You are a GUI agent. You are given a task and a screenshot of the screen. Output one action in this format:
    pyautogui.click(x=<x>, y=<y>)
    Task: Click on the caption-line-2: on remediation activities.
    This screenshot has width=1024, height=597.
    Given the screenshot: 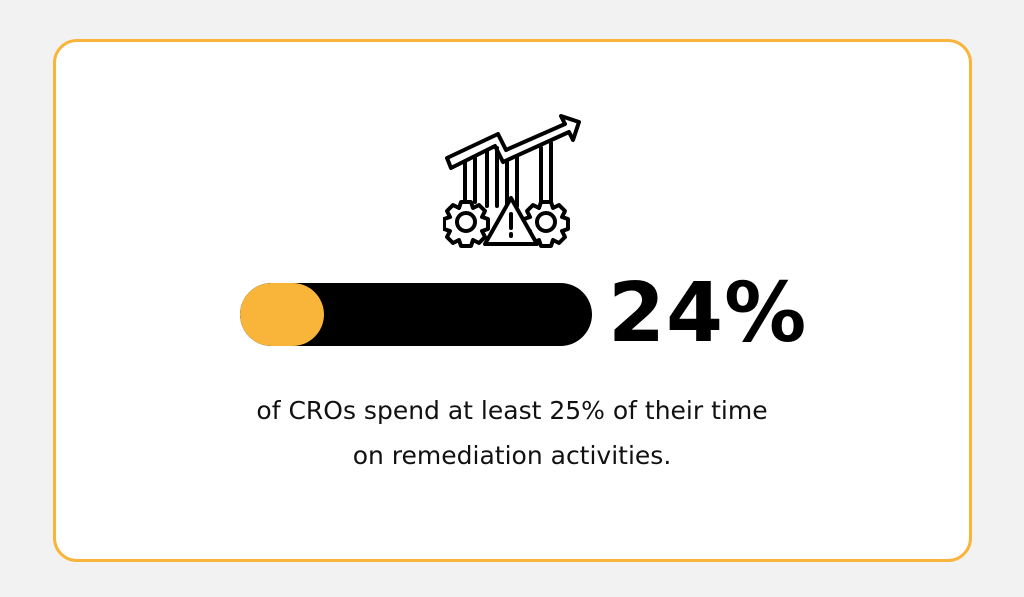 What is the action you would take?
    pyautogui.click(x=512, y=455)
    